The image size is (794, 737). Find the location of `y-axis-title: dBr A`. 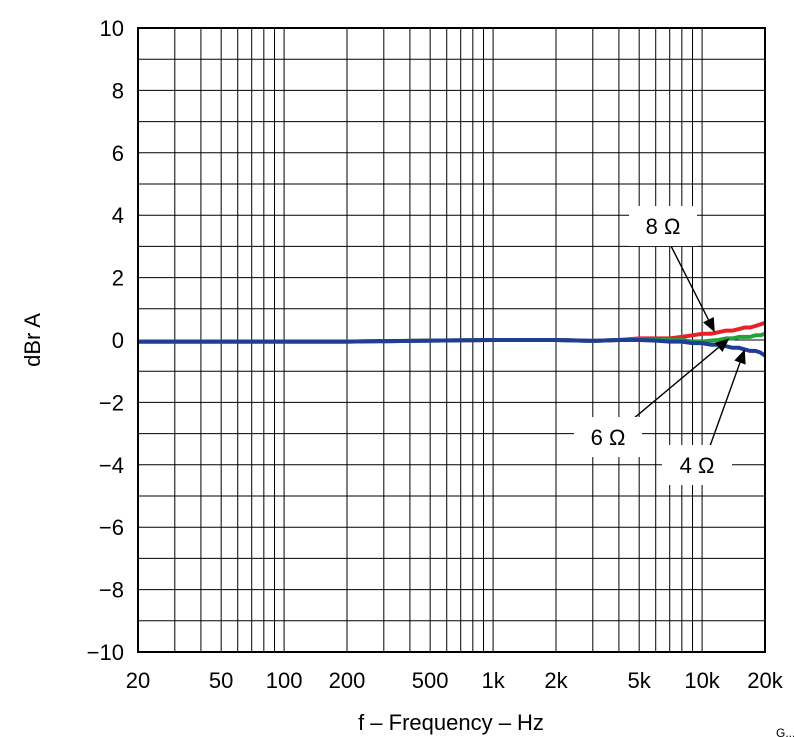

y-axis-title: dBr A is located at coordinates (32, 340).